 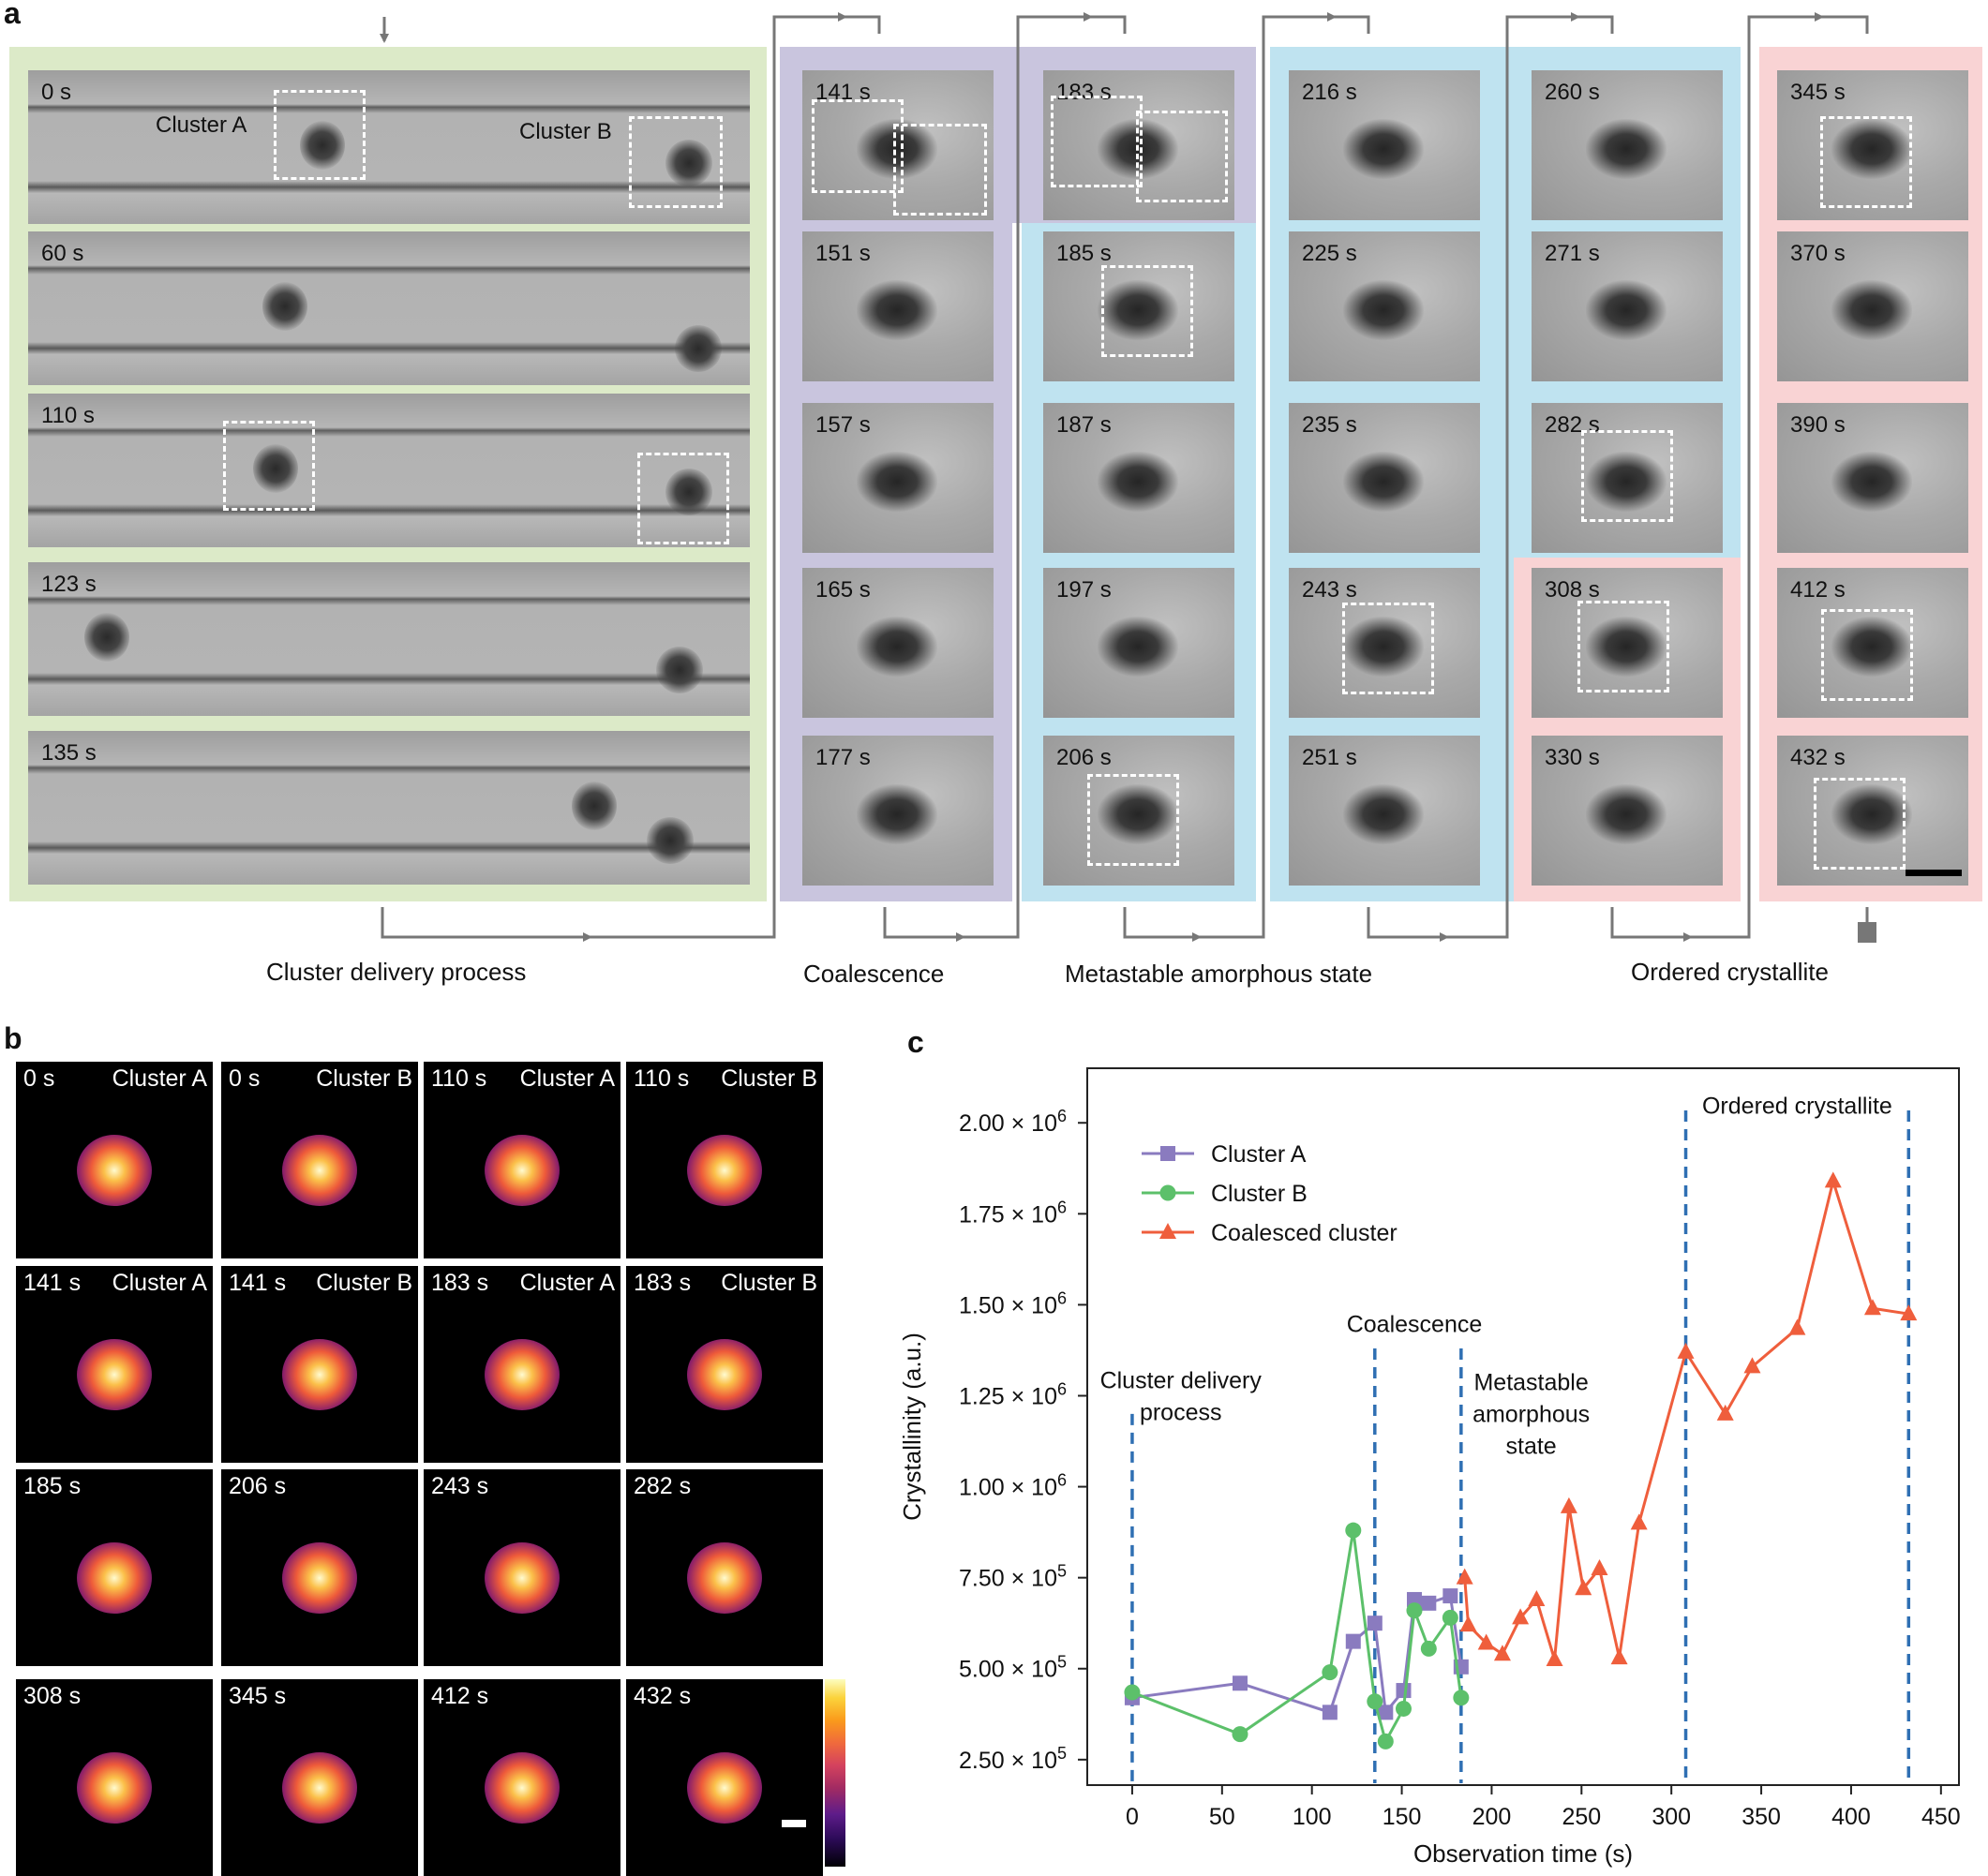 I want to click on fft-pattern: 185 s, so click(x=114, y=1567).